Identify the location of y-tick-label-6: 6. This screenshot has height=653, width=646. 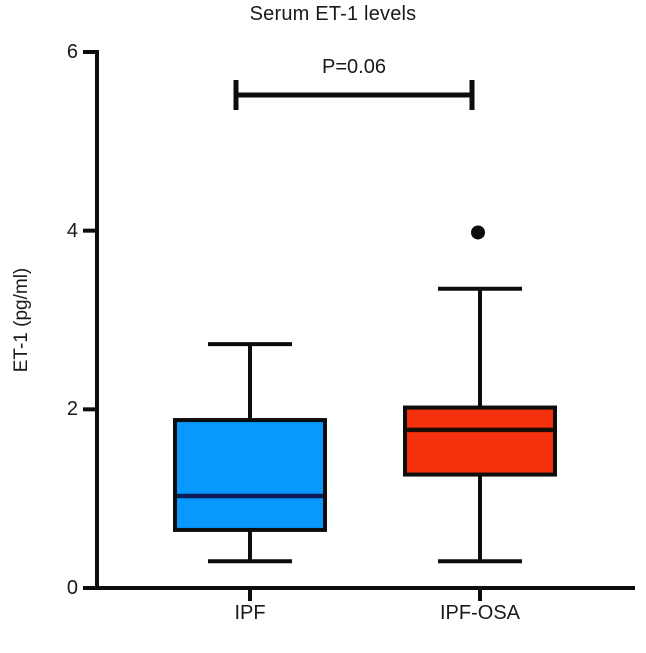
(72, 52).